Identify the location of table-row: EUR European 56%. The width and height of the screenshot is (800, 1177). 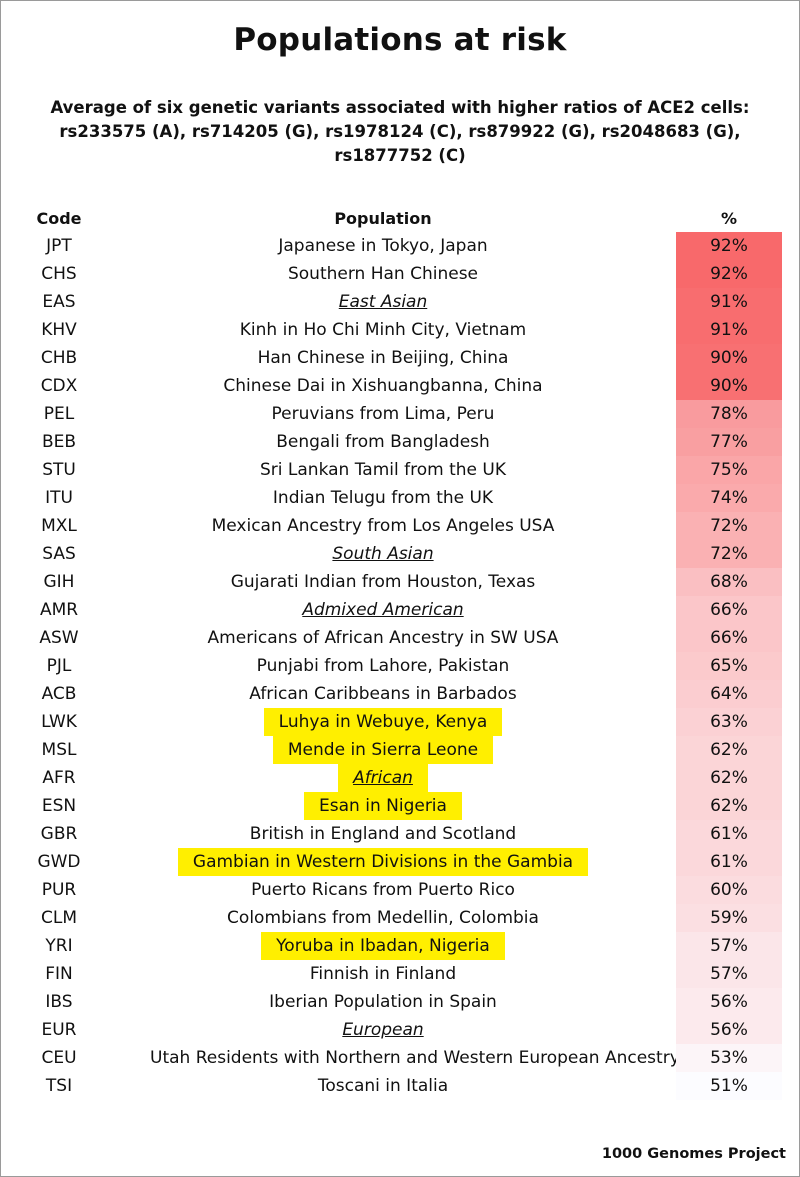
(400, 1030).